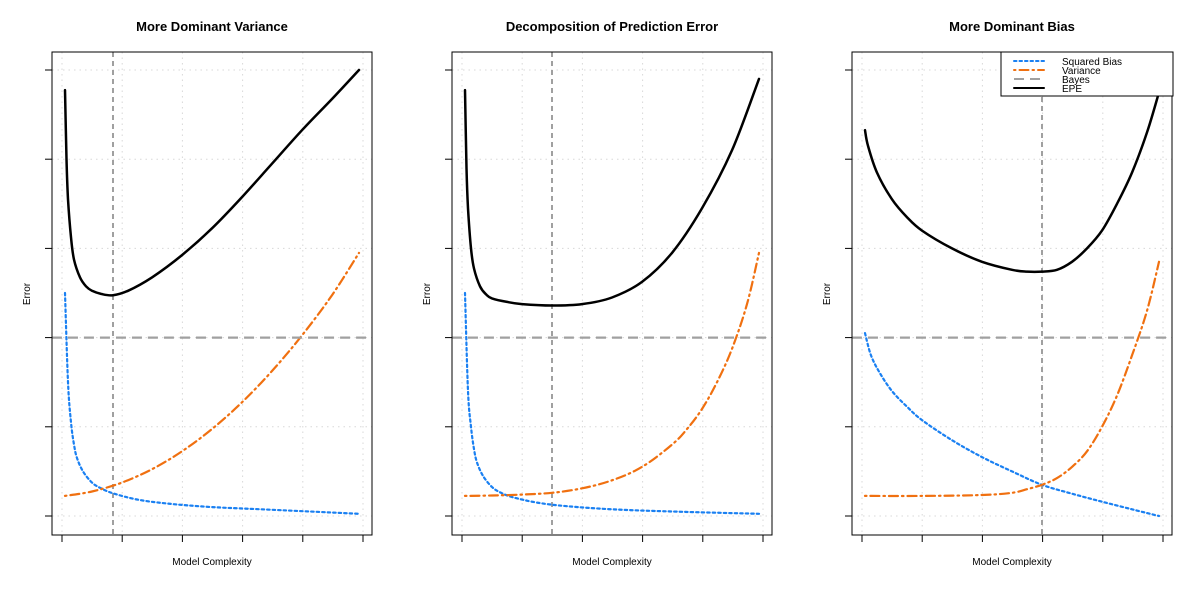 Image resolution: width=1200 pixels, height=600 pixels. What do you see at coordinates (1072, 89) in the screenshot?
I see `legend-label: EPE` at bounding box center [1072, 89].